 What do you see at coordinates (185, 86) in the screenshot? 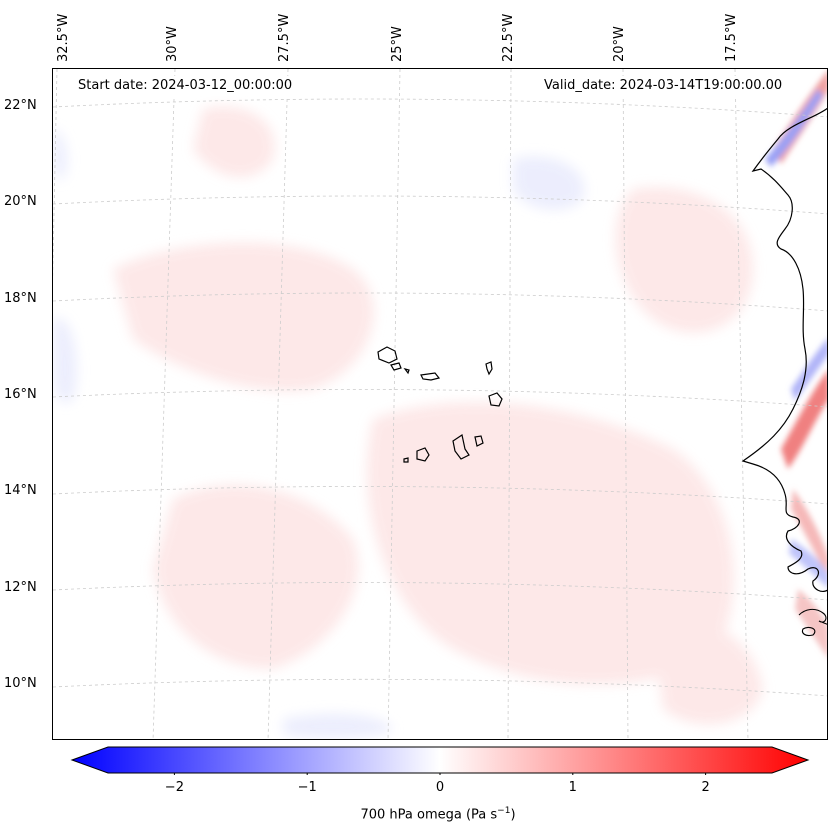
I see `start-date-label: Start date: 2024-03-12_00:00:00` at bounding box center [185, 86].